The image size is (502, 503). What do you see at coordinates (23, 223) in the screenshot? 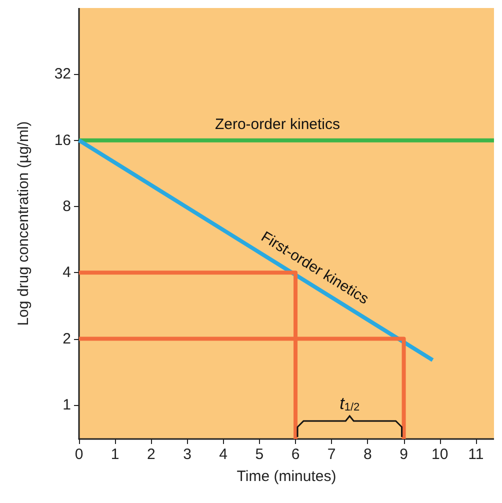
I see `y-axis-title: Log drug concentration (µg/ml)` at bounding box center [23, 223].